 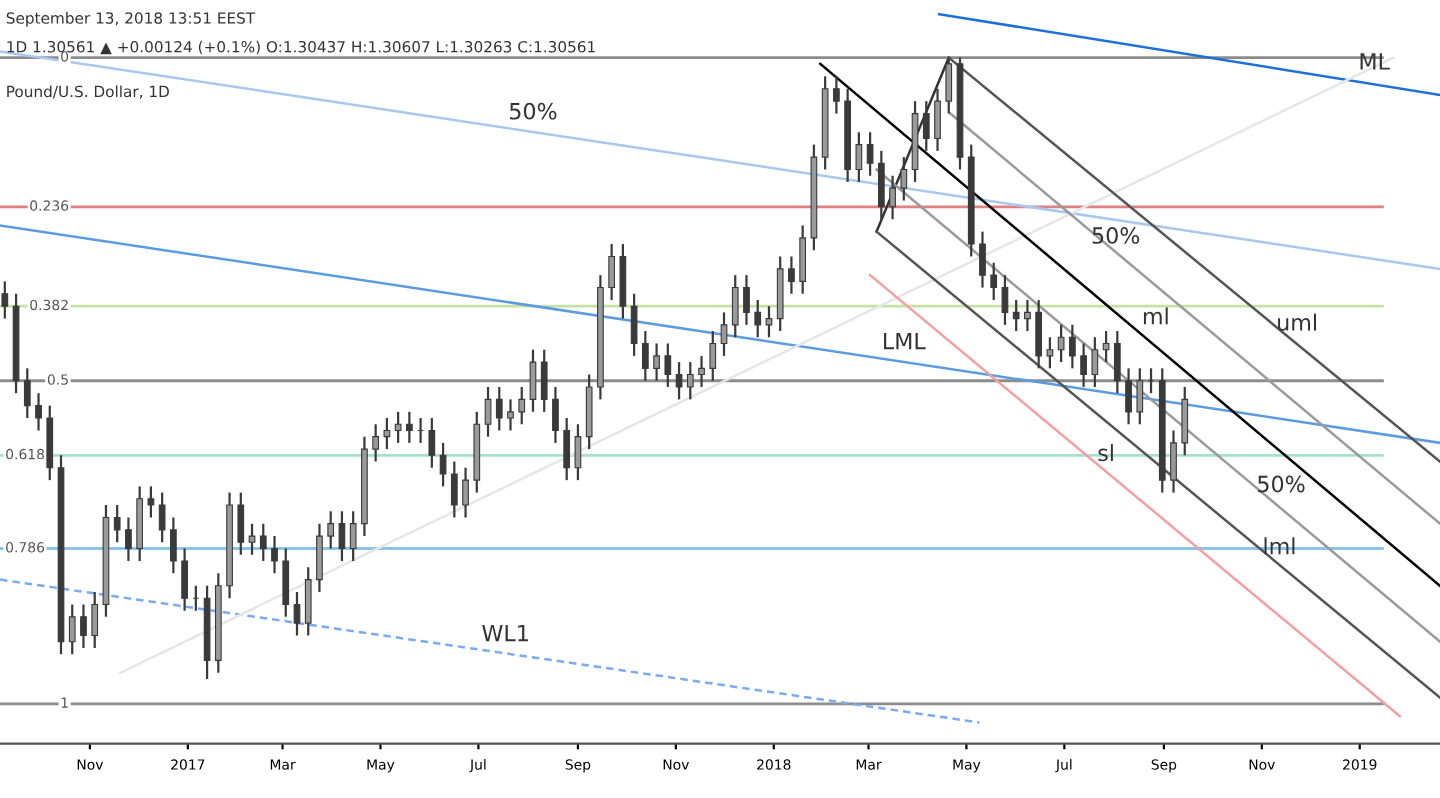 What do you see at coordinates (1297, 322) in the screenshot?
I see `annotation: uml` at bounding box center [1297, 322].